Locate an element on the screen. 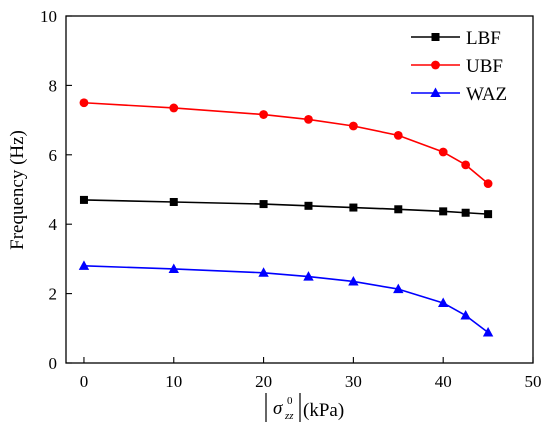 The image size is (550, 434). x-axis-label: σ zz 0 (kPa) is located at coordinates (304, 407).